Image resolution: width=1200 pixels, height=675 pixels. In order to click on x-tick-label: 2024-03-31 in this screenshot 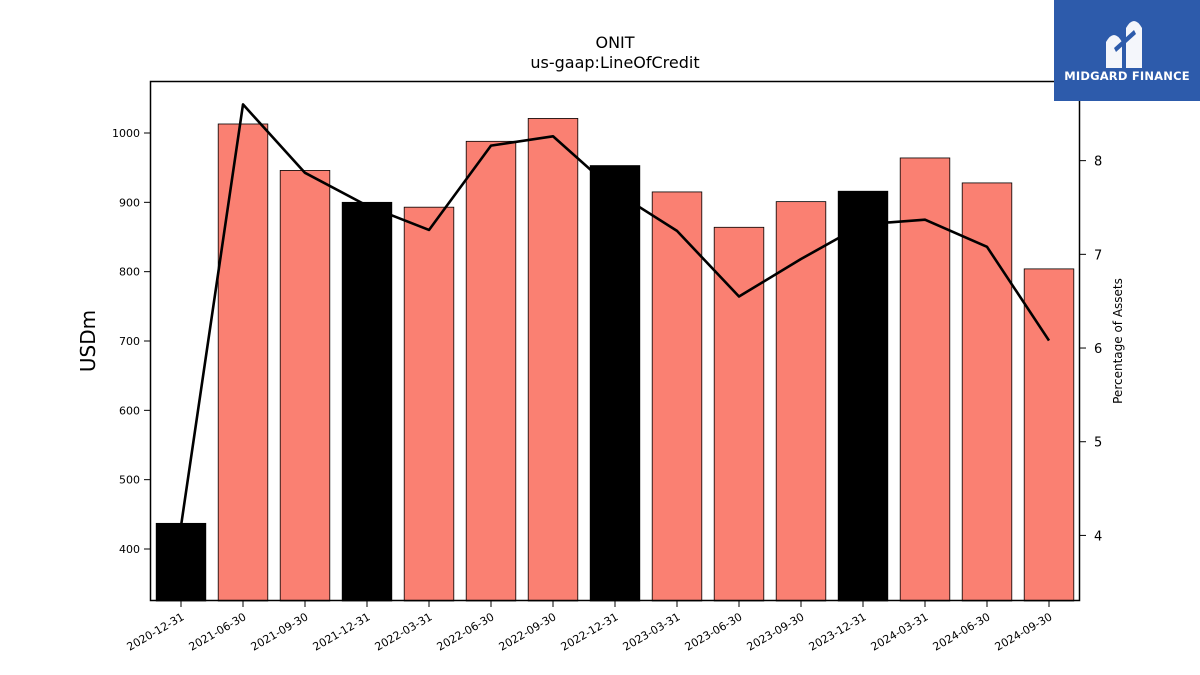, I will do `click(900, 631)`.